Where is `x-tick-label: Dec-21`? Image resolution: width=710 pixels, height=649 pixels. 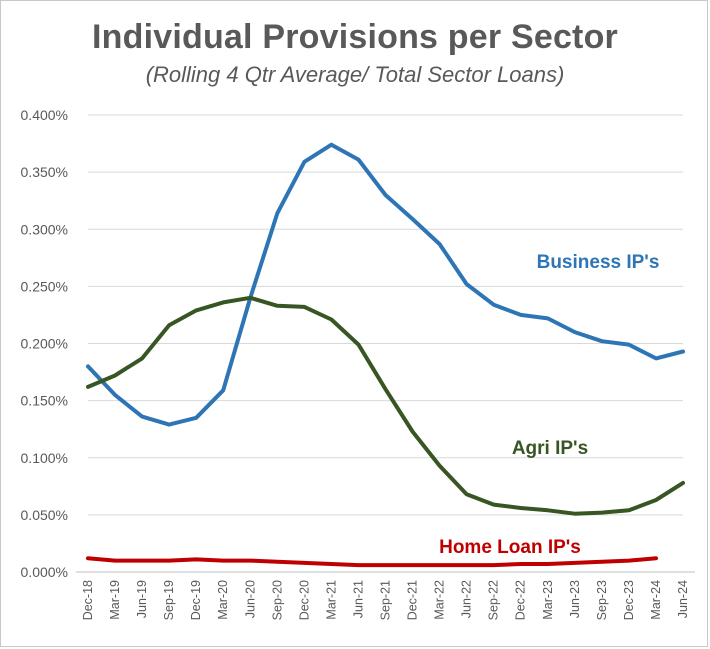
x-tick-label: Dec-21 is located at coordinates (413, 600).